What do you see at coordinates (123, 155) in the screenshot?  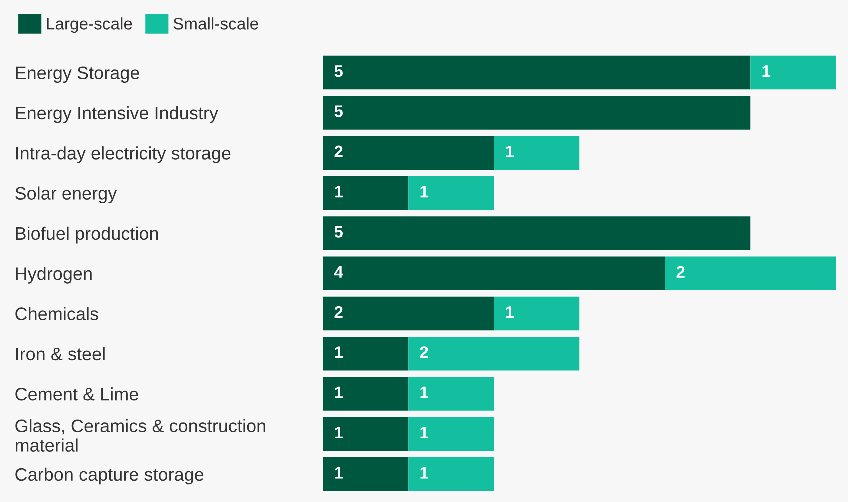 I see `y-tick-label: Intra-day electricity storage` at bounding box center [123, 155].